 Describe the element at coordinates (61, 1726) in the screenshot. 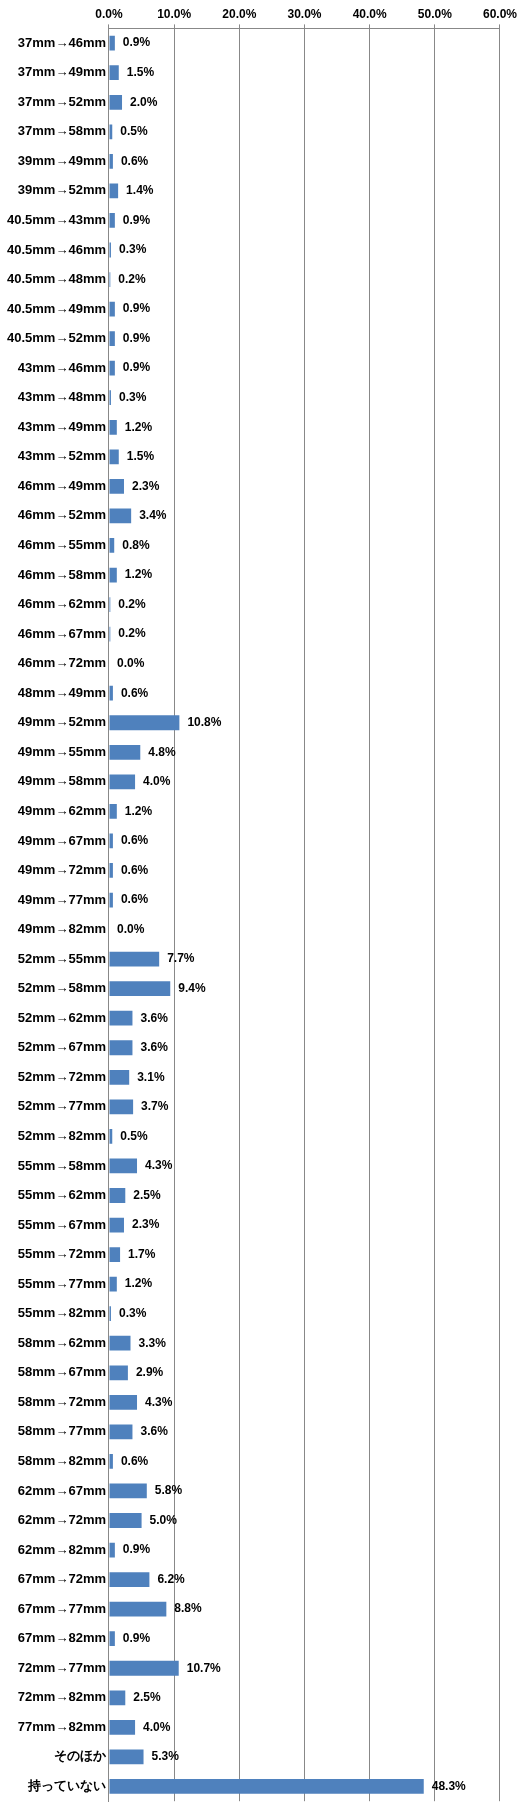

I see `y-tick-label: 77mm→82mm` at that location.